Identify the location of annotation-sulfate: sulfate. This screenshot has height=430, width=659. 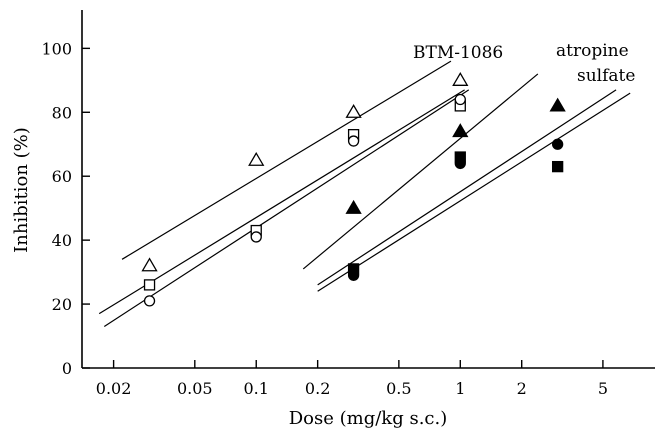
(606, 76).